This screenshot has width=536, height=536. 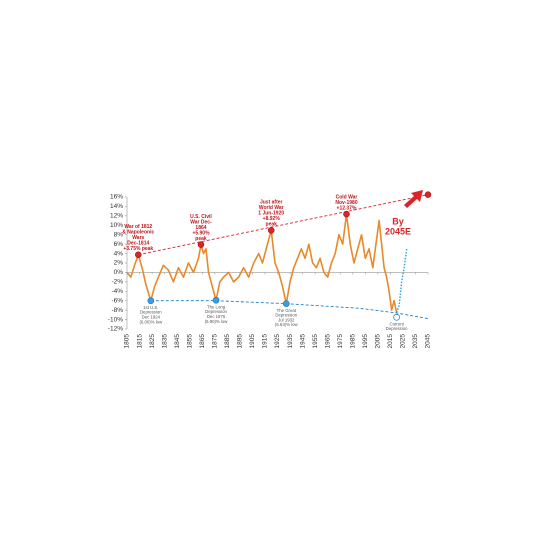 I want to click on annotation: & Napoleonic, so click(x=138, y=233).